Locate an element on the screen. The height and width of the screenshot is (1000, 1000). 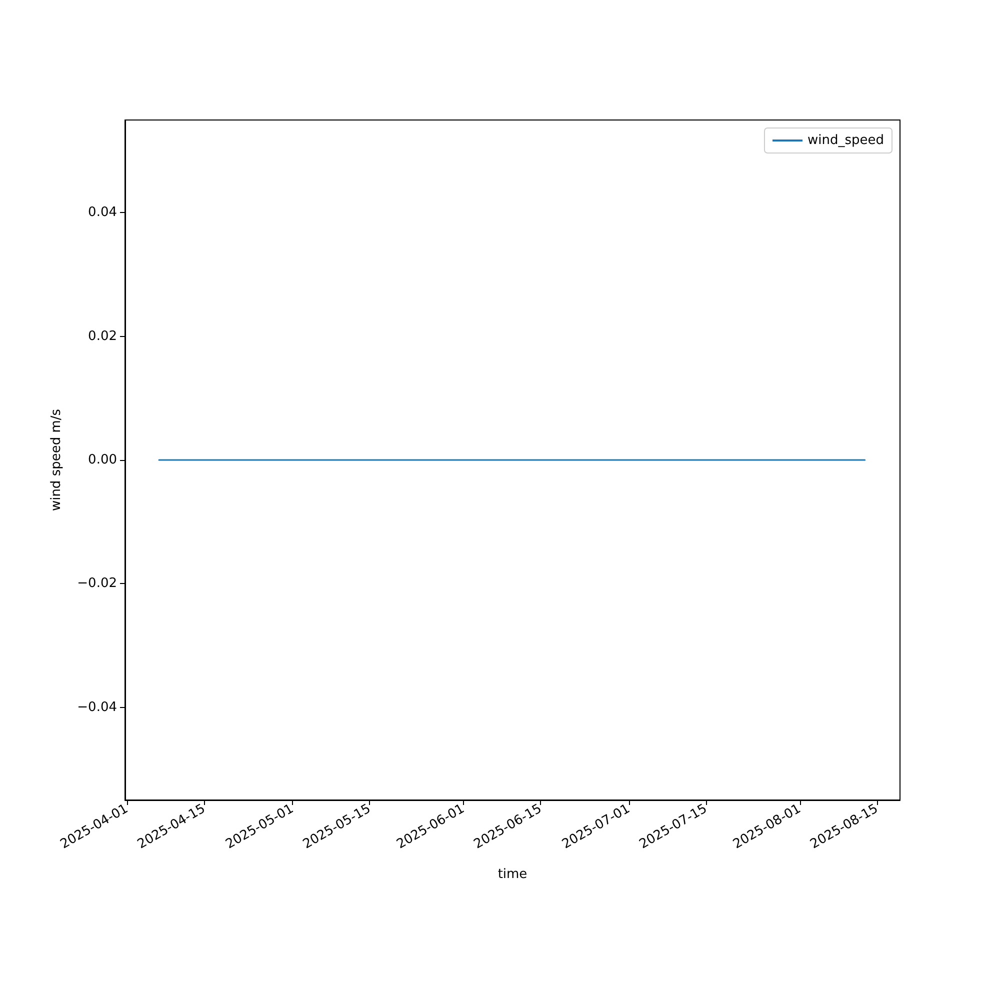
y-tick-label: 0.04 is located at coordinates (102, 212).